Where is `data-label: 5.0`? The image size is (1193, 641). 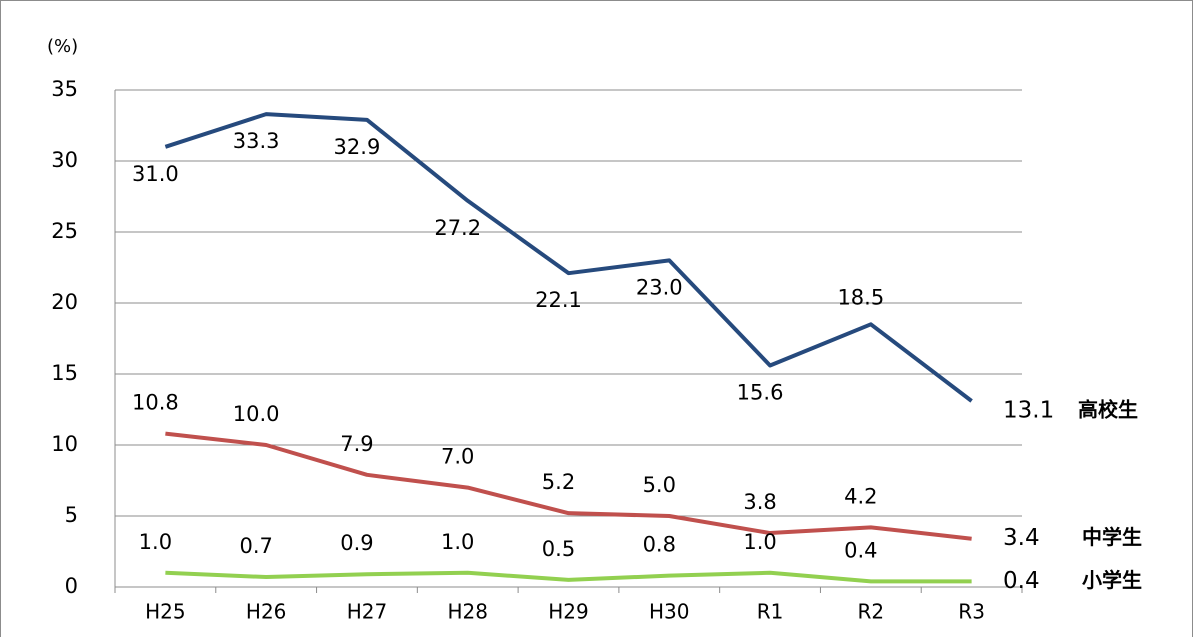
data-label: 5.0 is located at coordinates (659, 485).